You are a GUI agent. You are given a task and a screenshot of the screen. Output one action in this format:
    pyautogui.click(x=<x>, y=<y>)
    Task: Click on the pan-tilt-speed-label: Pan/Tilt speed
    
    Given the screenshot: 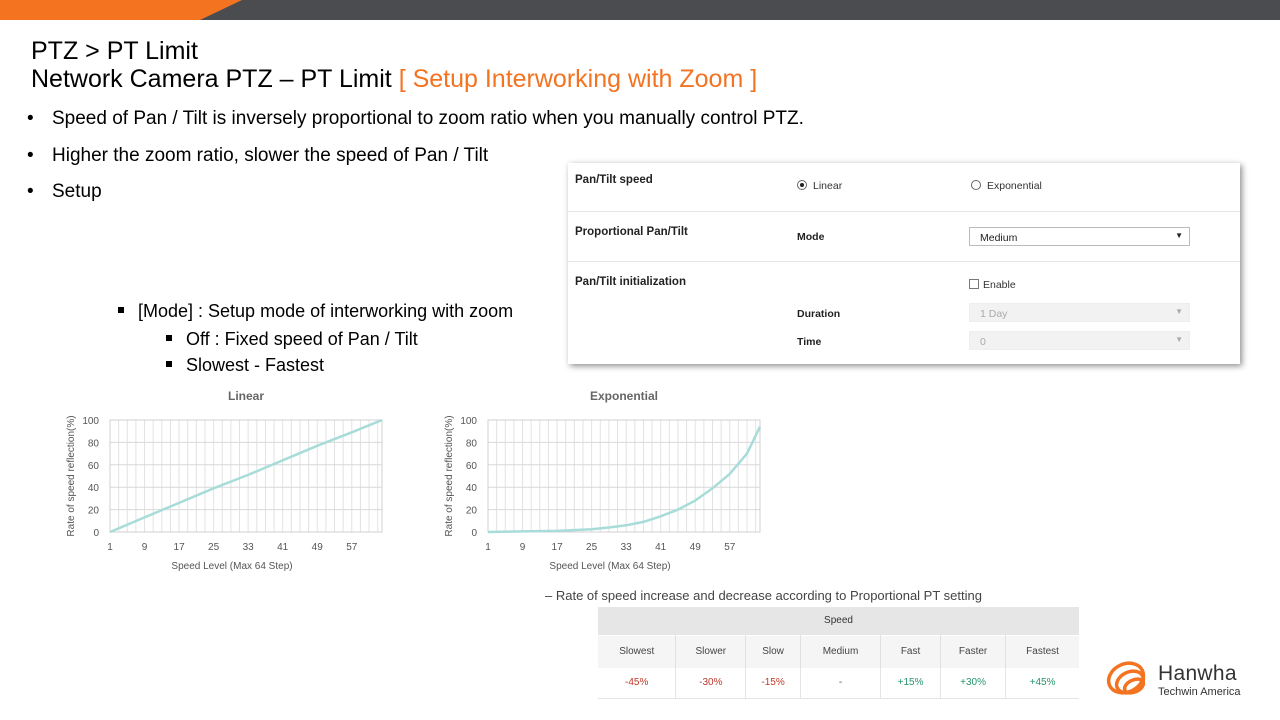 What is the action you would take?
    pyautogui.click(x=614, y=180)
    